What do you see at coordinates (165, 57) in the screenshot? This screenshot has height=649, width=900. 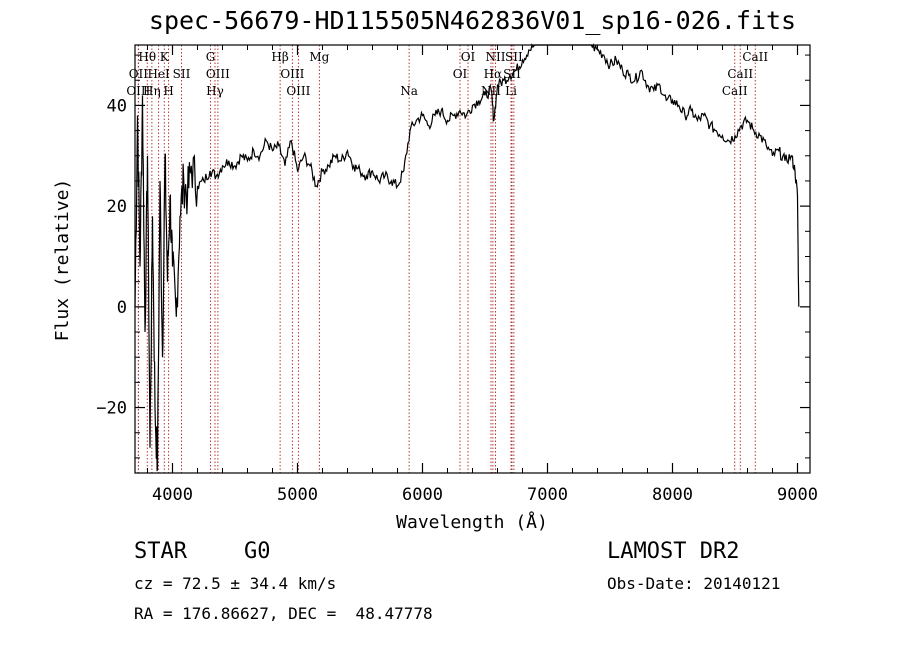 I see `line-label: K` at bounding box center [165, 57].